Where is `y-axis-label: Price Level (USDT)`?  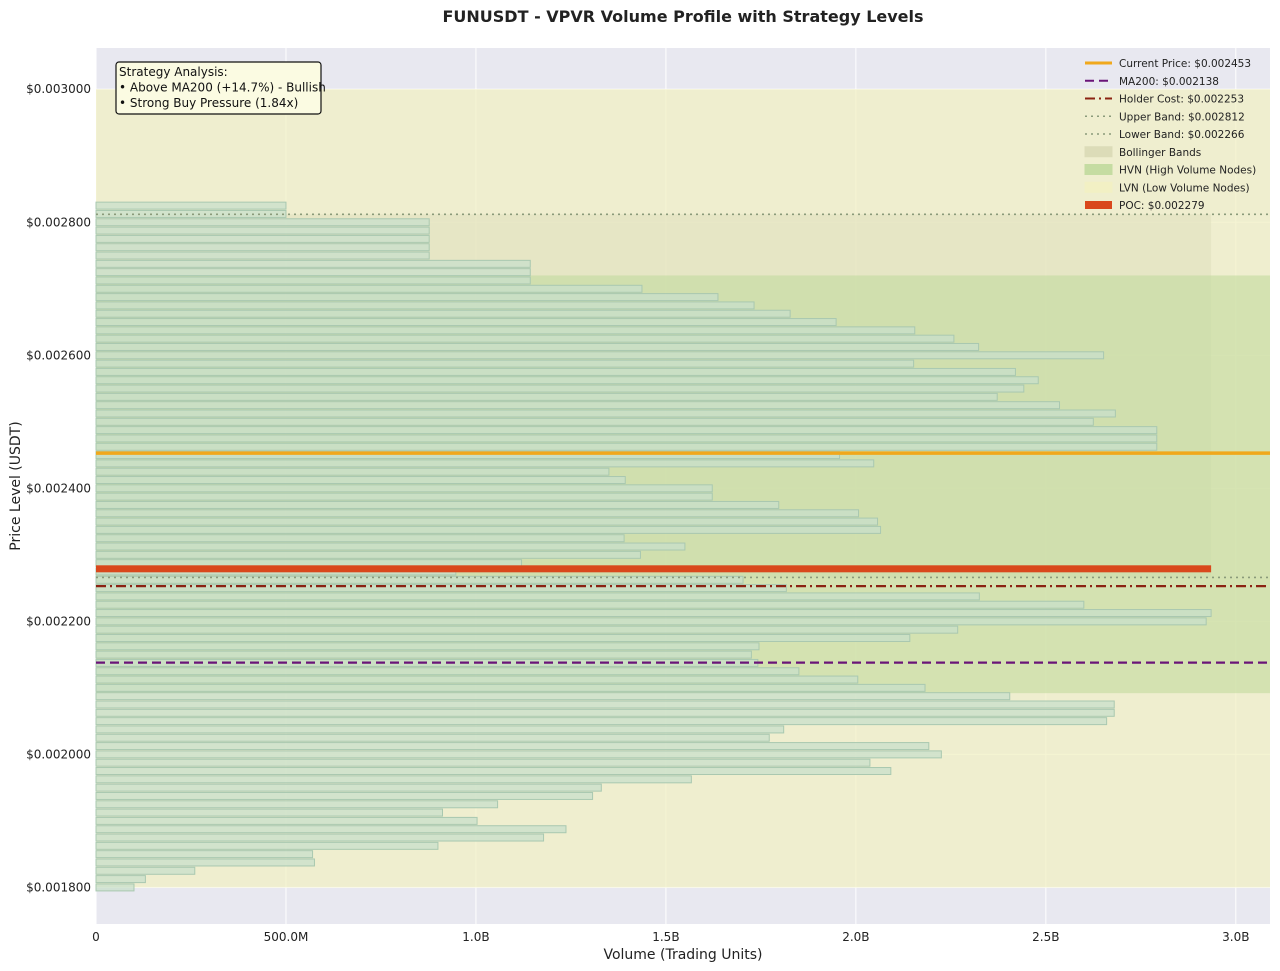 y-axis-label: Price Level (USDT) is located at coordinates (16, 485).